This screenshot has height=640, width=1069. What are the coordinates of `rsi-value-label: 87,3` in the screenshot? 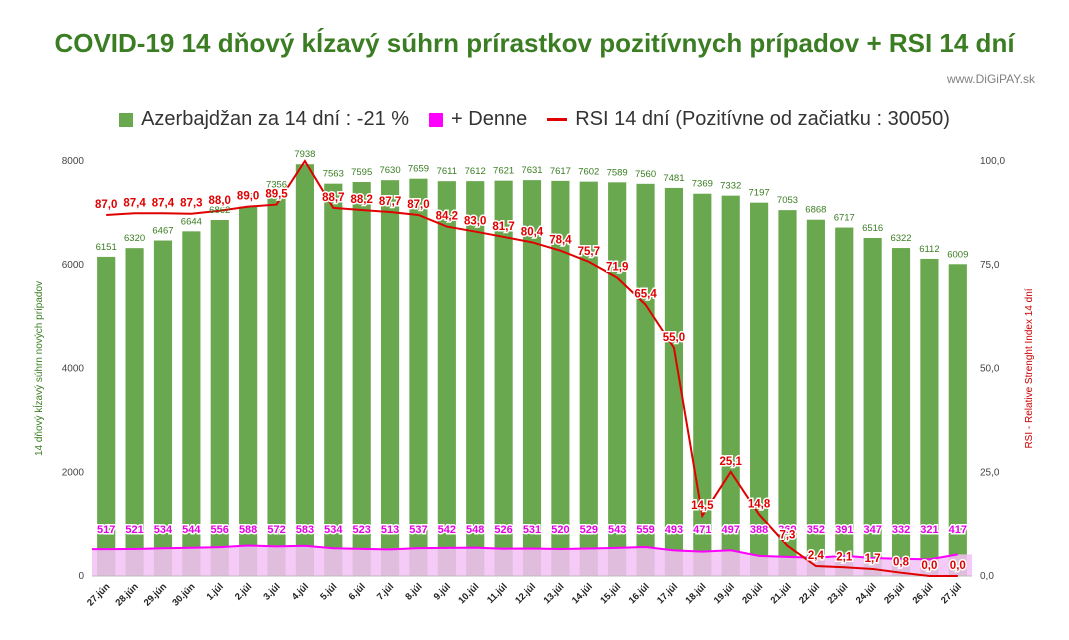 It's located at (191, 204).